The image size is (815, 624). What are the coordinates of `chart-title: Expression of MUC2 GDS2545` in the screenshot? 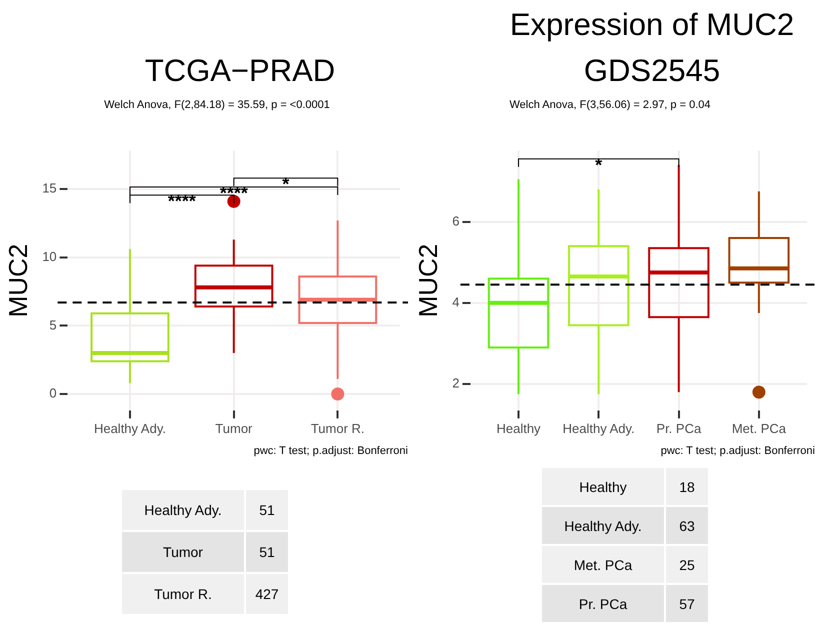 It's located at (652, 48).